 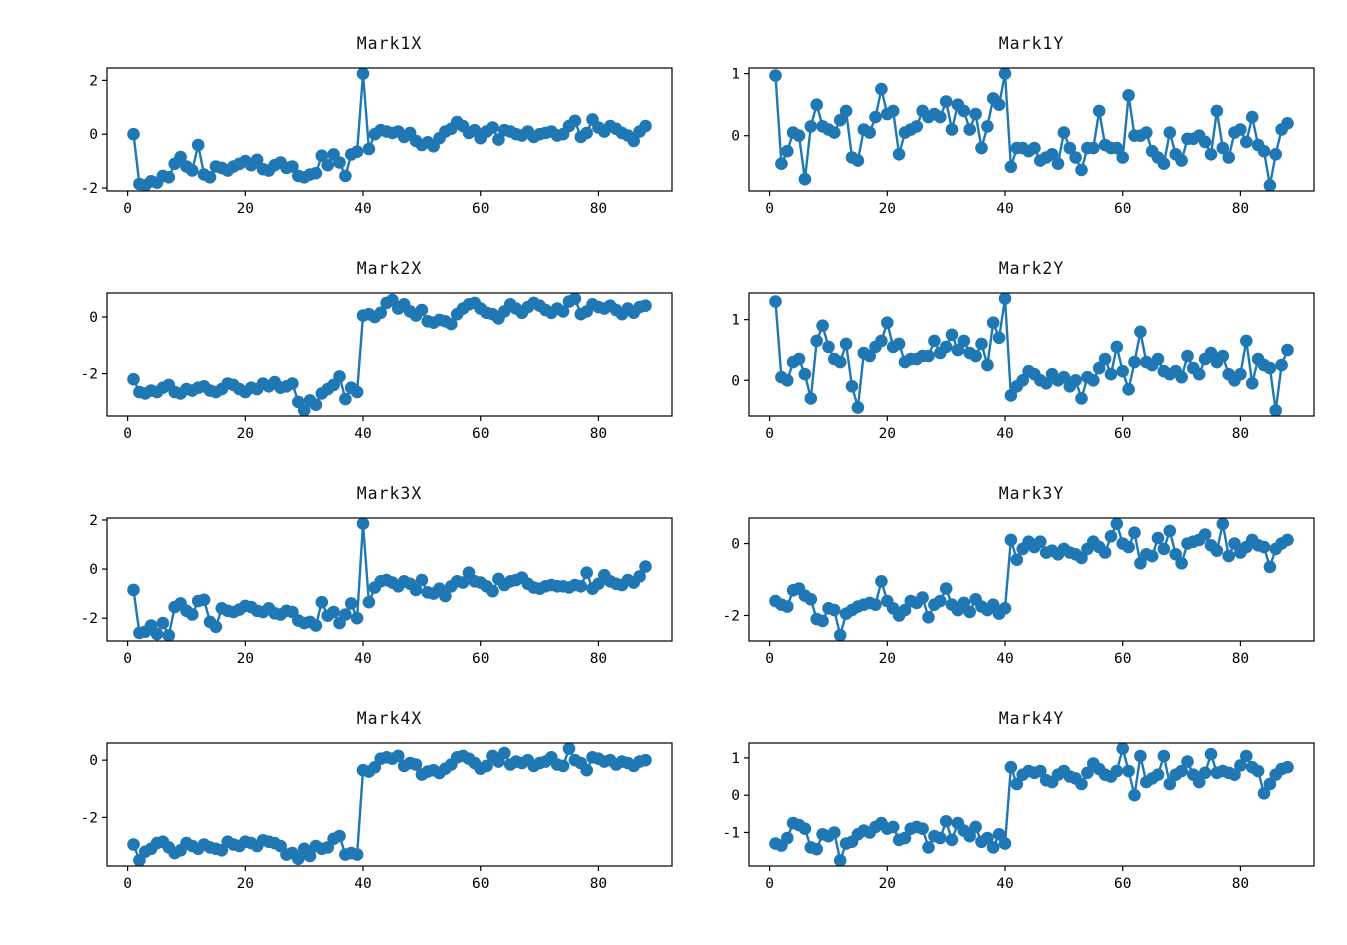 I want to click on subplot-mark4x: Mark4X 0 20 40 60 80 -2 0, so click(x=383, y=795).